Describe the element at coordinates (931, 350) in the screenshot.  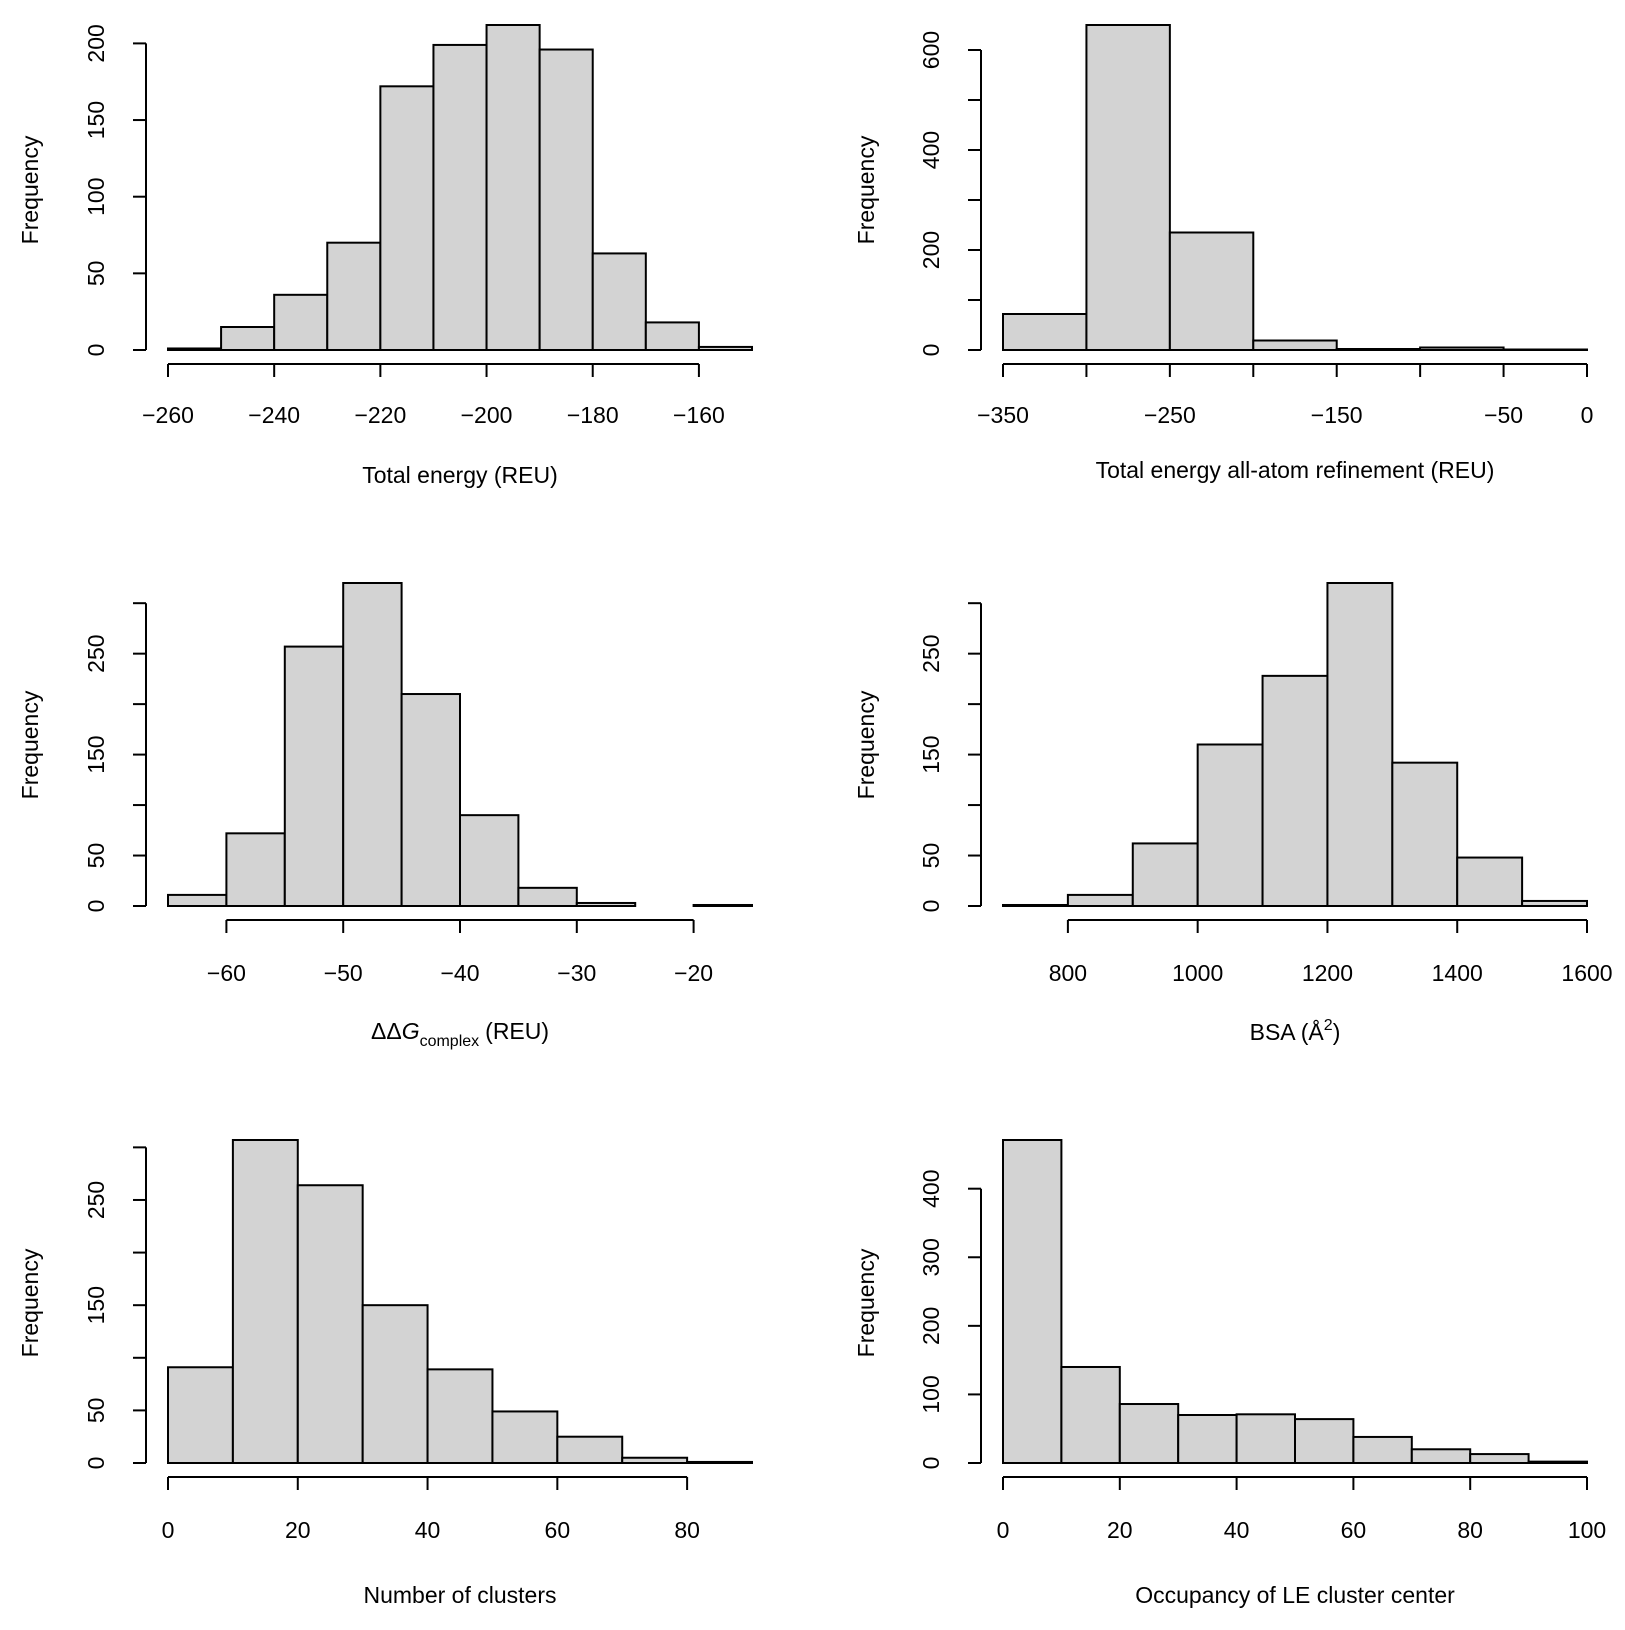
I see `y-tick-label-total-energy-refinement-0: 0` at that location.